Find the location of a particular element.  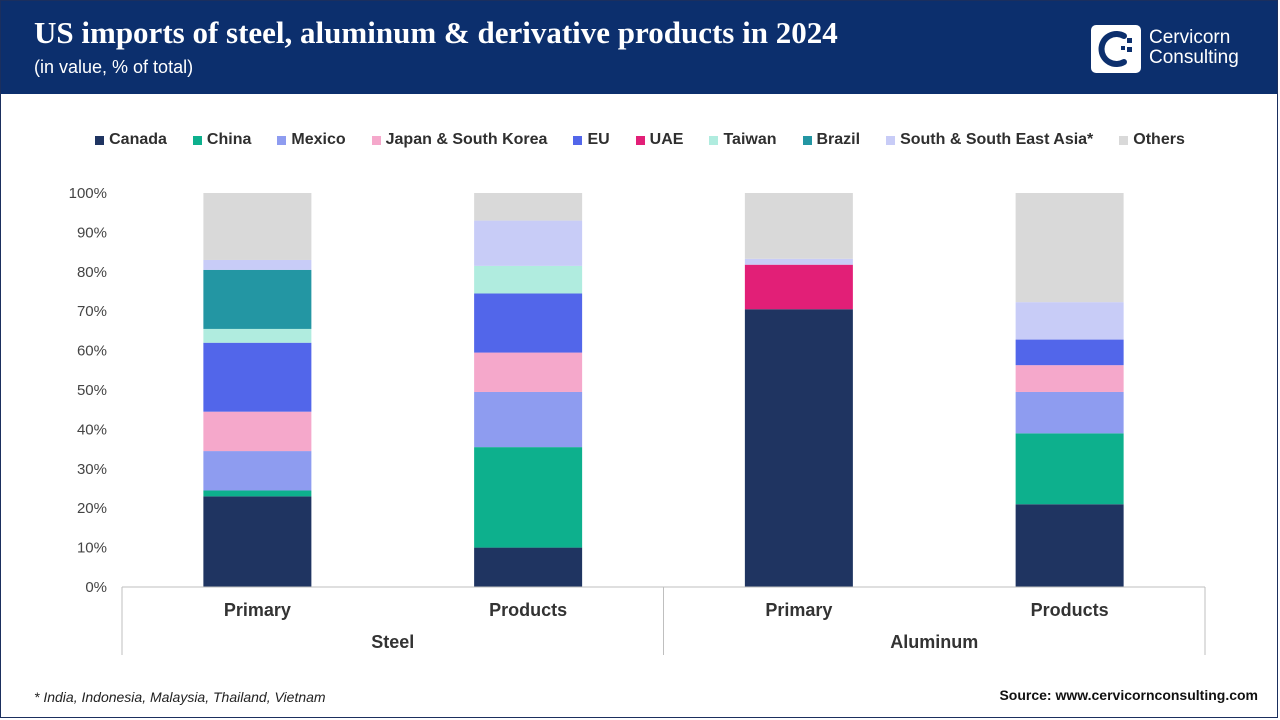

legend-item-others: Others is located at coordinates (1152, 140).